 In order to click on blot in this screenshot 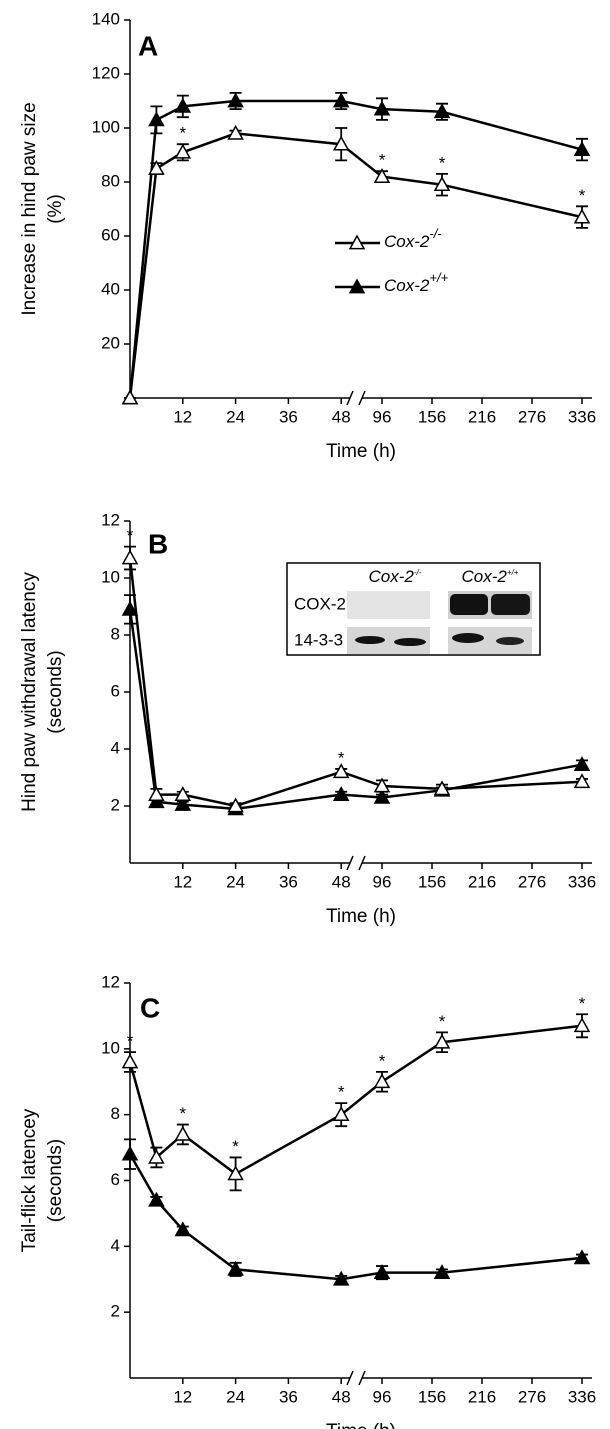, I will do `click(388, 605)`.